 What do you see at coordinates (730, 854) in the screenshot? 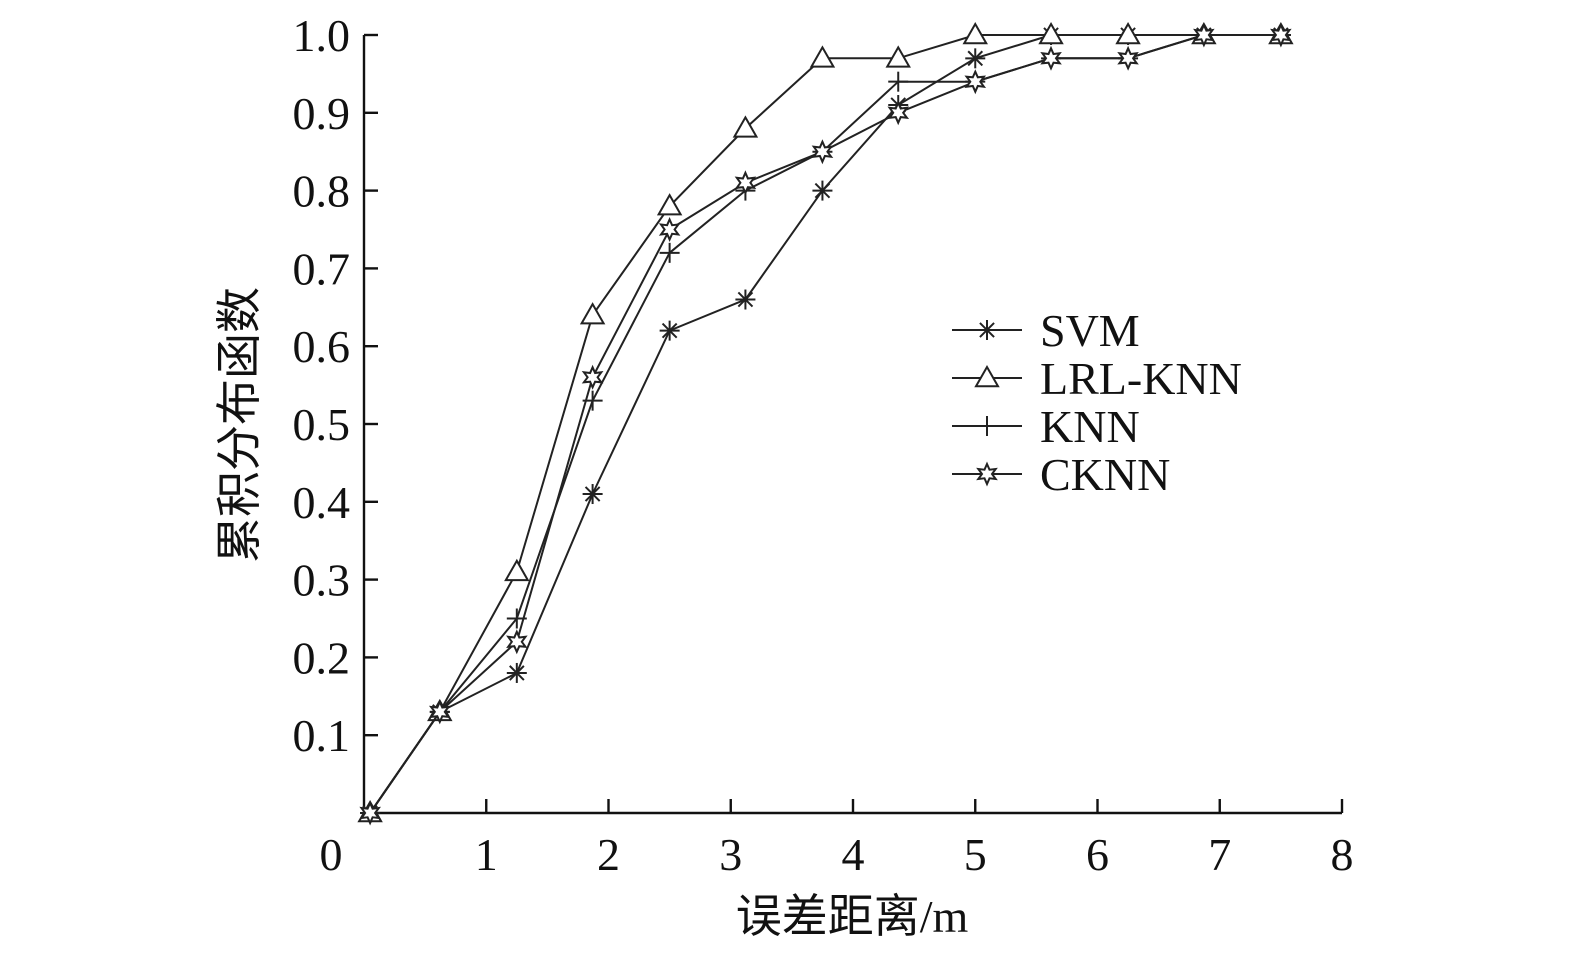
I see `x-tick-label: 3` at bounding box center [730, 854].